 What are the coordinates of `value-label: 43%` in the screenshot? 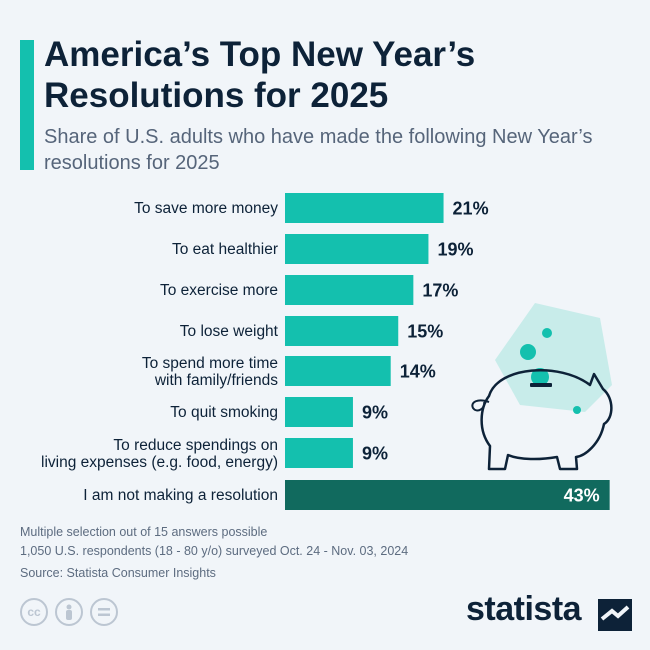 It's located at (582, 496).